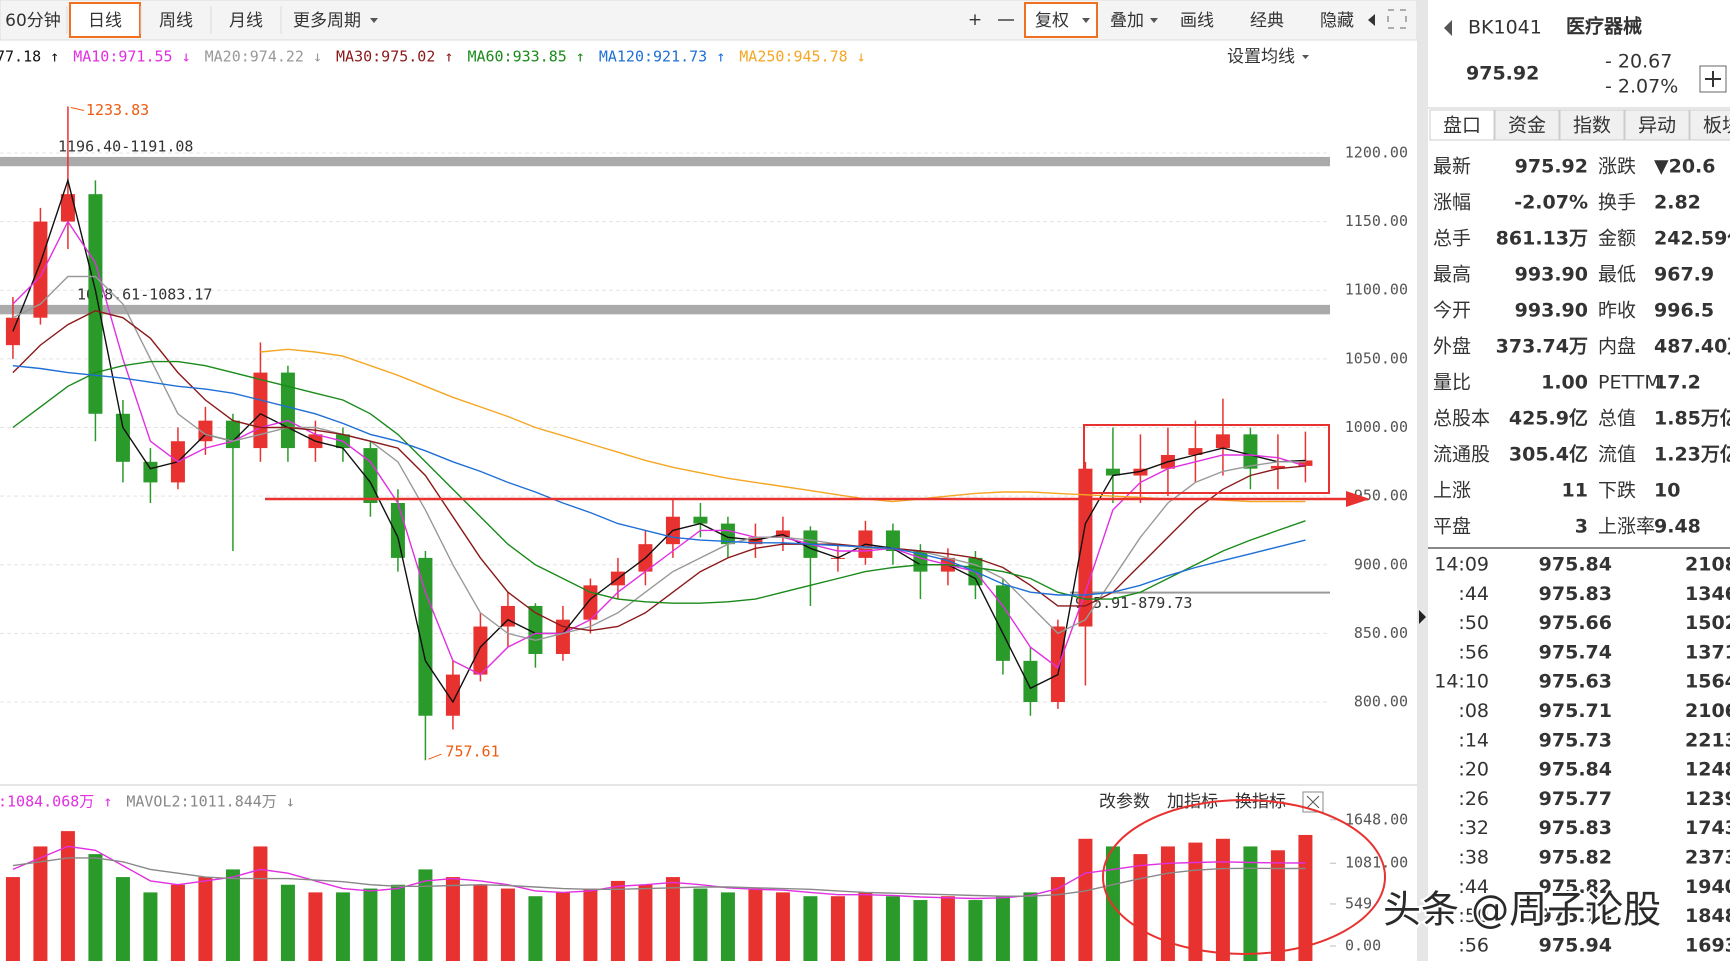  What do you see at coordinates (1581, 527) in the screenshot?
I see `field-value: 3` at bounding box center [1581, 527].